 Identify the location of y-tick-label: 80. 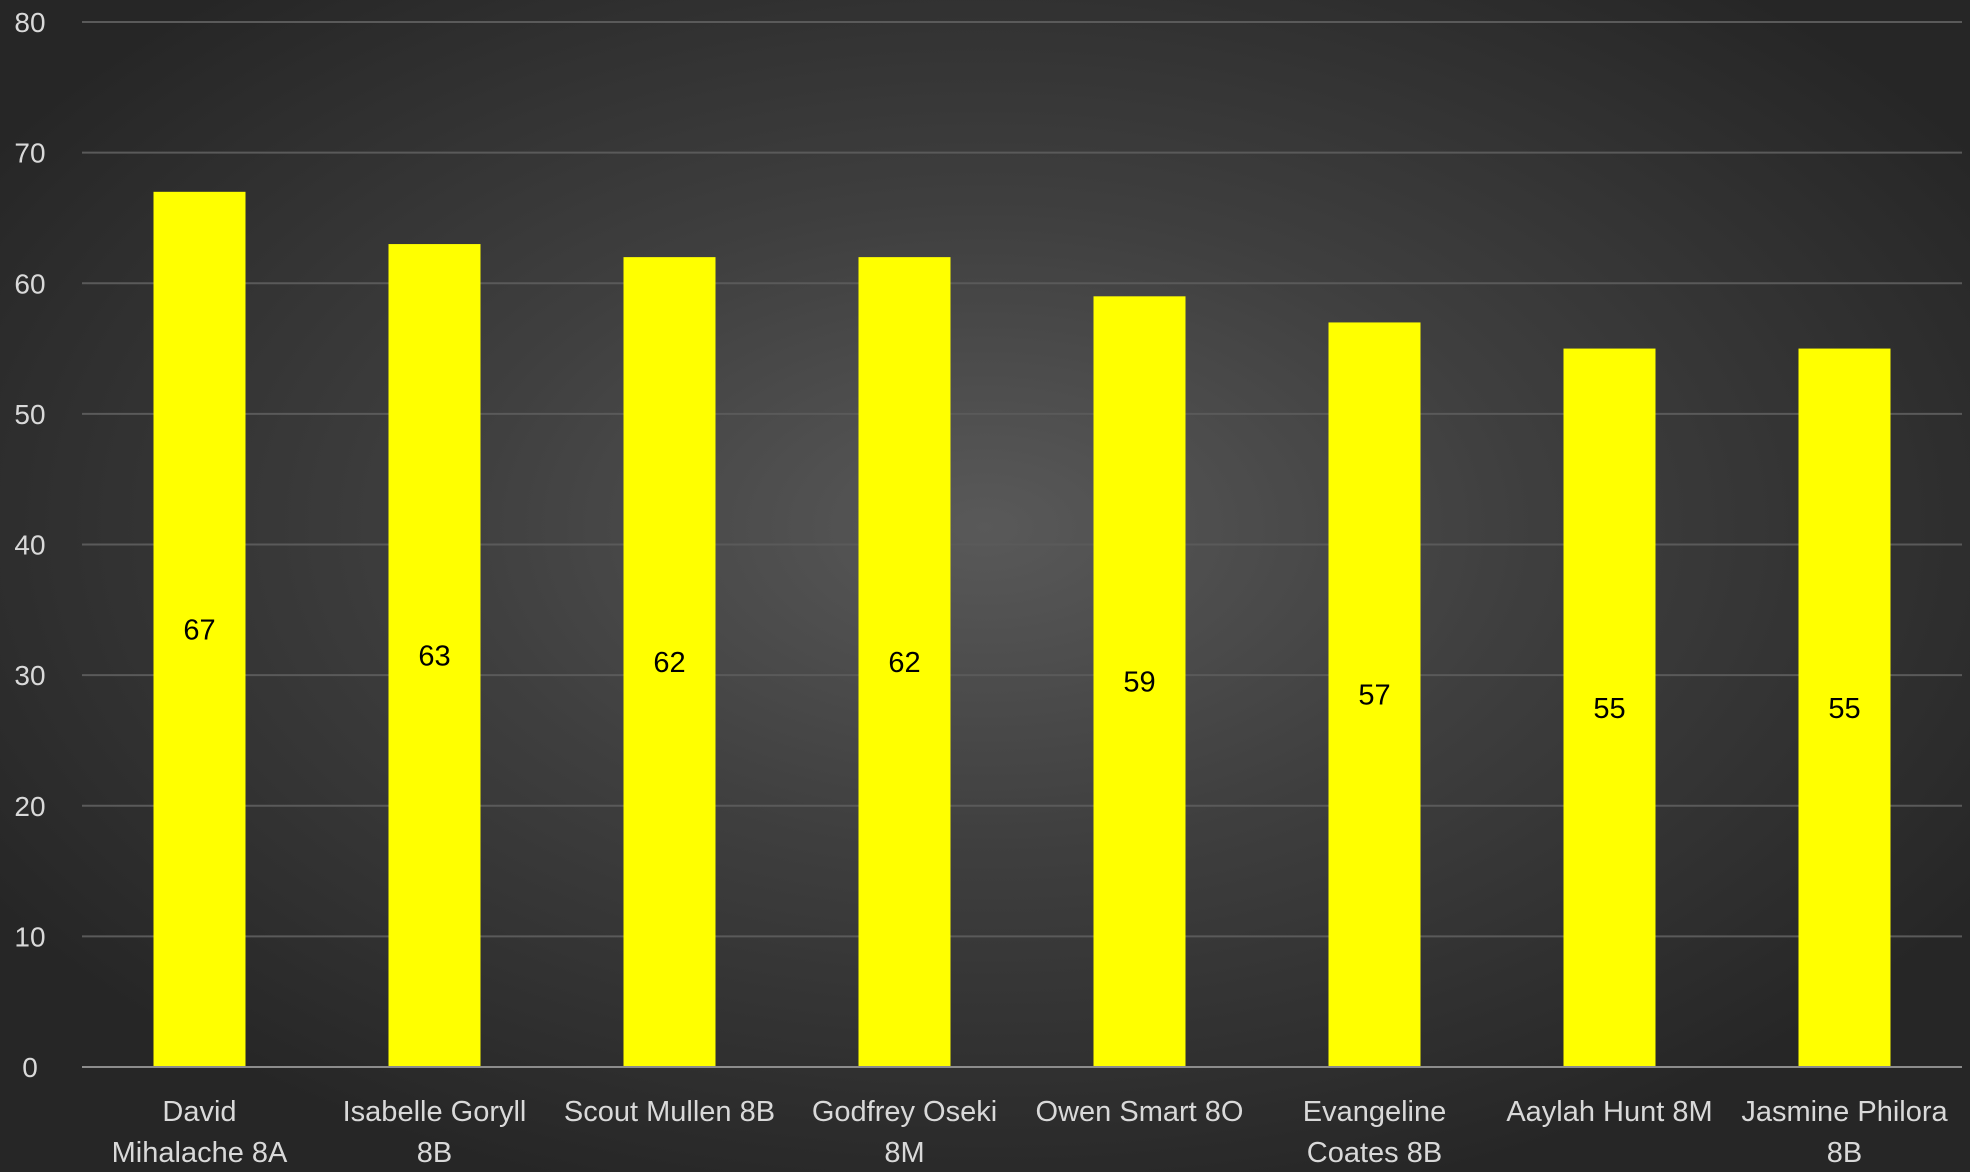
(29, 22).